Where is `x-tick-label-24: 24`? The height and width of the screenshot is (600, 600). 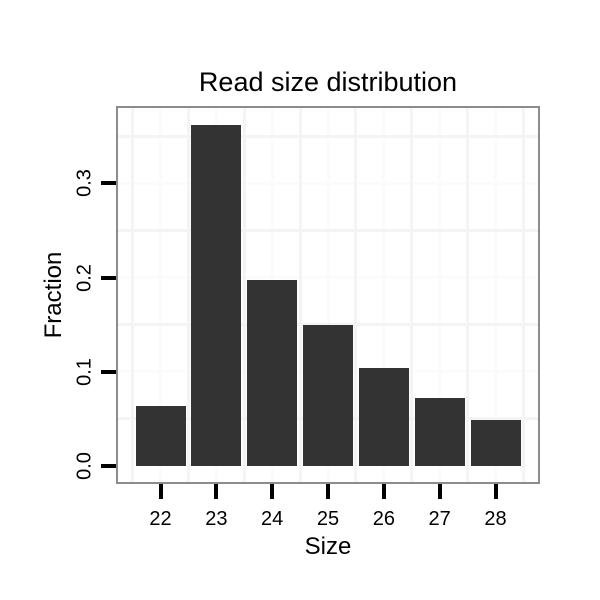
x-tick-label-24: 24 is located at coordinates (272, 519).